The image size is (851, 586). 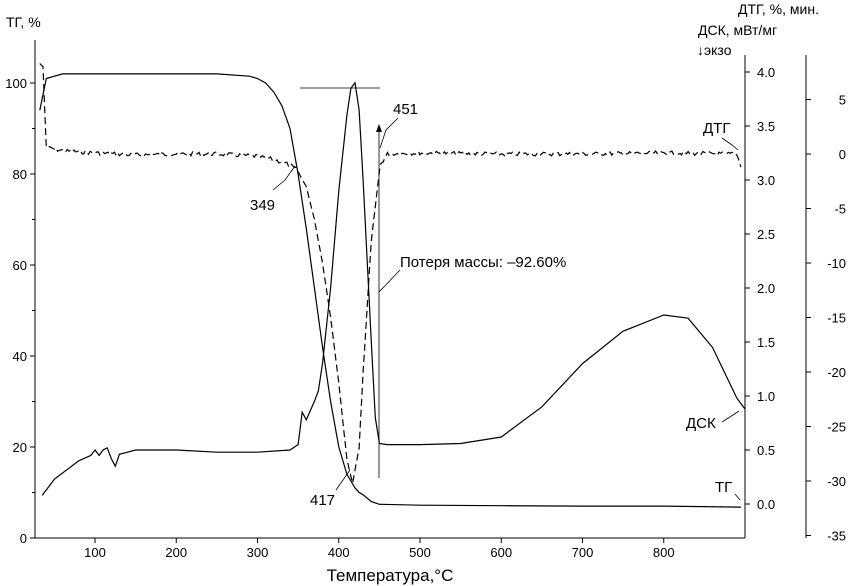 I want to click on annot-peak-349: 349, so click(x=262, y=205).